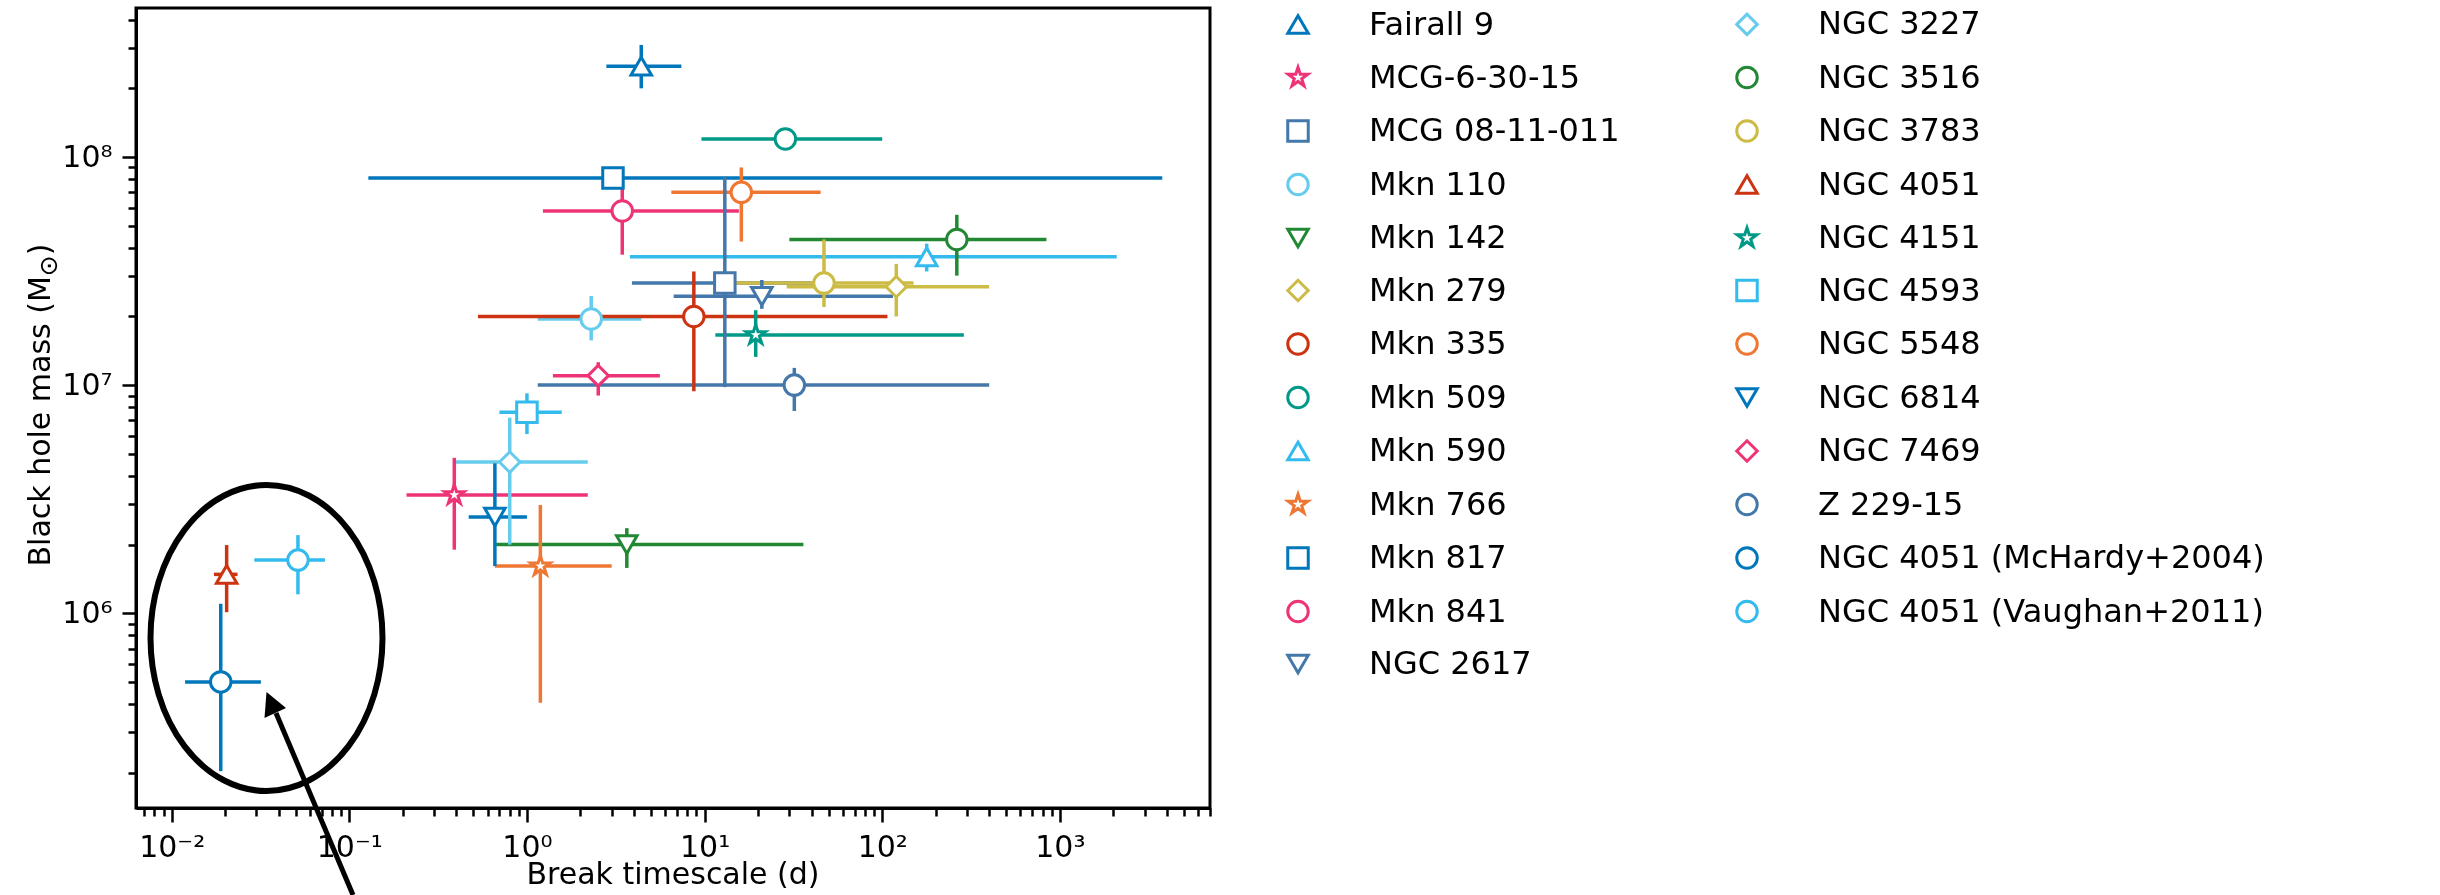 The height and width of the screenshot is (895, 2440). What do you see at coordinates (1899, 130) in the screenshot?
I see `legend-label: NGC 3783` at bounding box center [1899, 130].